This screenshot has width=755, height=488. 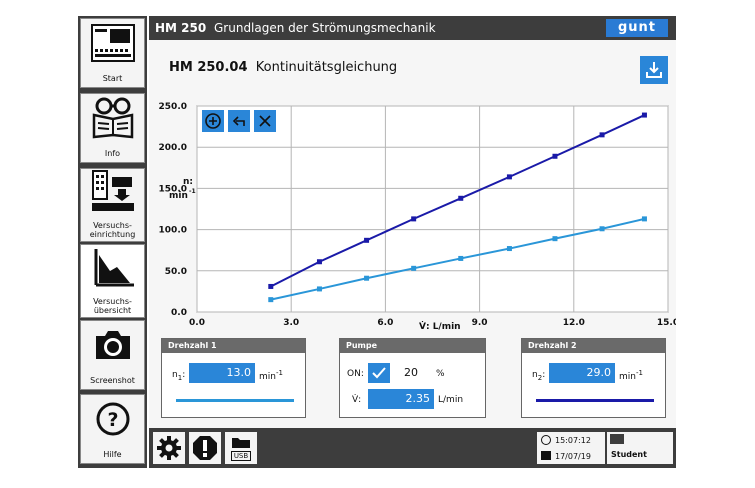 What do you see at coordinates (222, 373) in the screenshot?
I see `n1-value: 13.0` at bounding box center [222, 373].